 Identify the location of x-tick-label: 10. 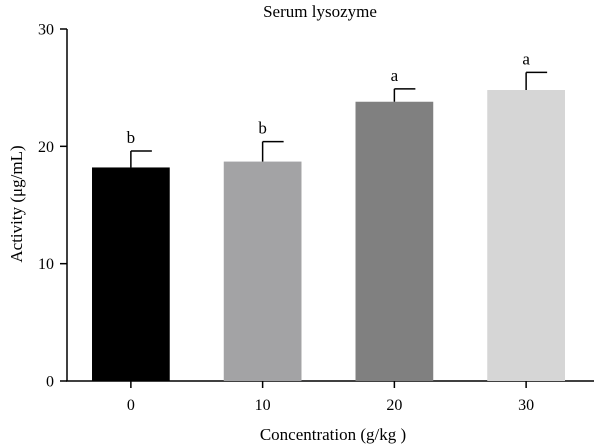
(263, 405).